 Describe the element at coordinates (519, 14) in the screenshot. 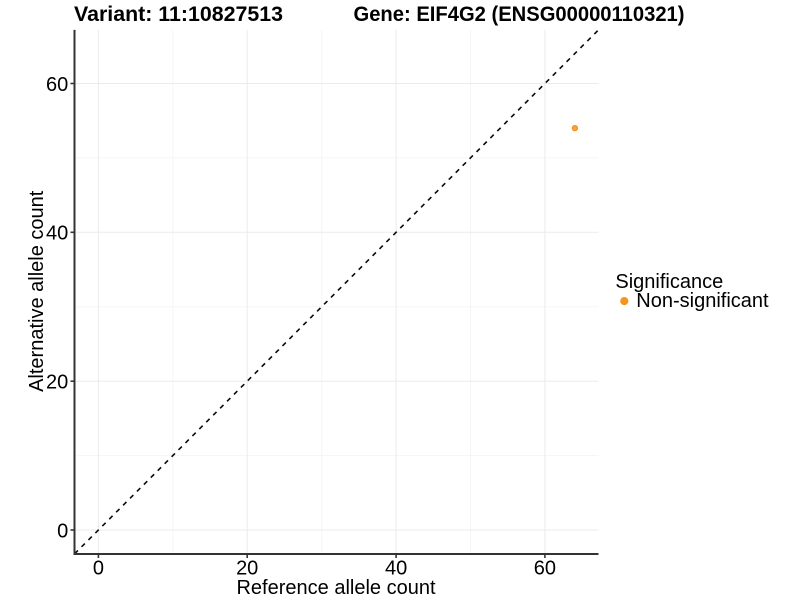

I see `svg-text: Gene: EIF4G2 (ENSG00000110321)` at that location.